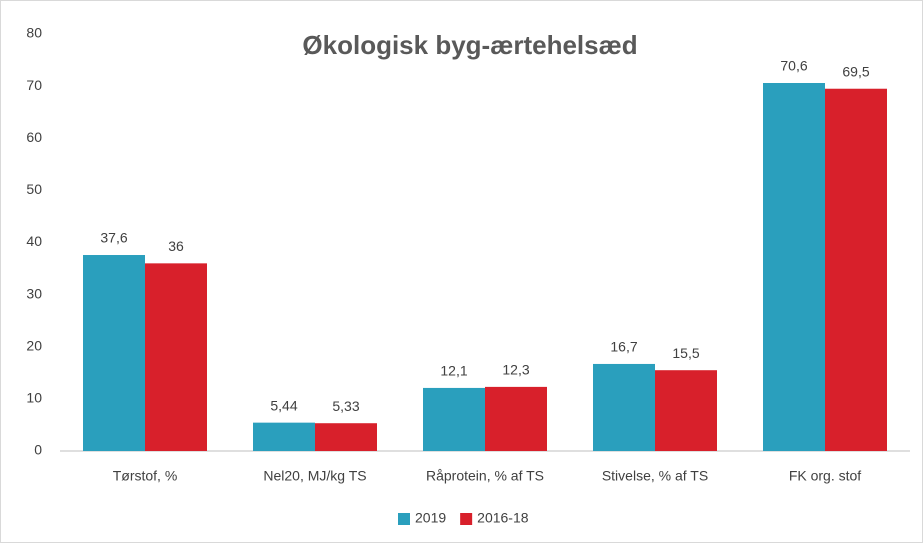 The height and width of the screenshot is (544, 924). Describe the element at coordinates (176, 246) in the screenshot. I see `data-label: 36` at that location.